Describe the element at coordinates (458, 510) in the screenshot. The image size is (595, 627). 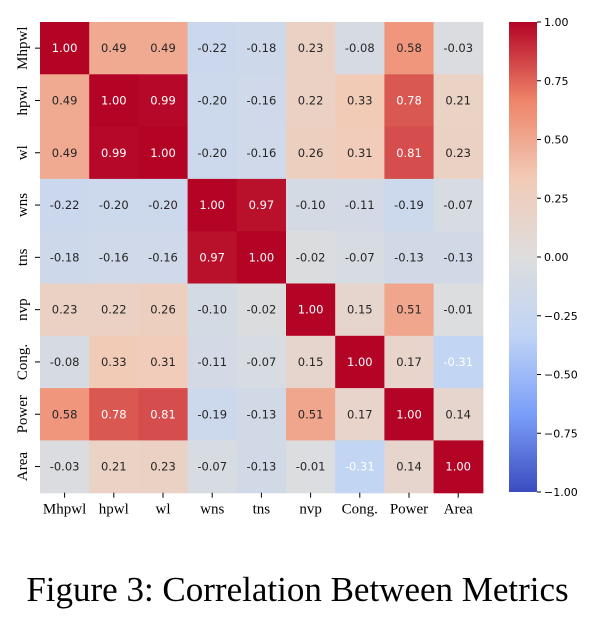
I see `x-tick-label-8: Area` at that location.